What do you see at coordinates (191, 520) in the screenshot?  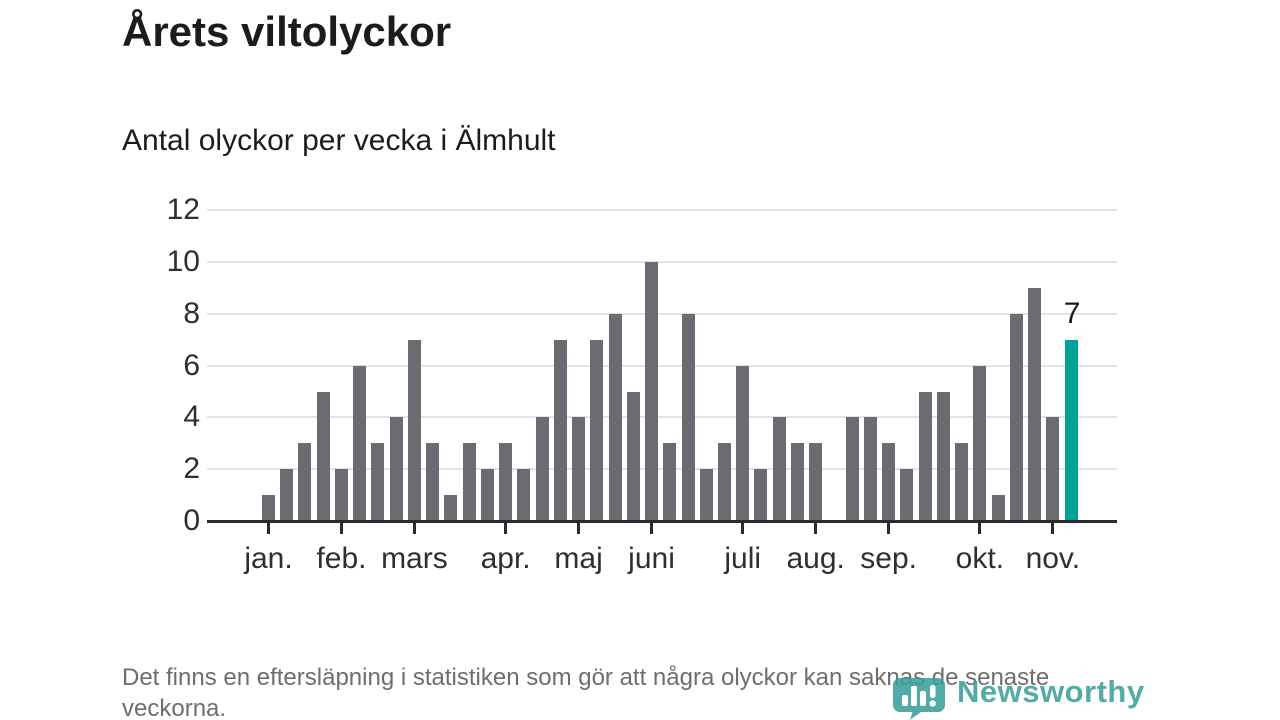 I see `y-axis-label-0: 0` at bounding box center [191, 520].